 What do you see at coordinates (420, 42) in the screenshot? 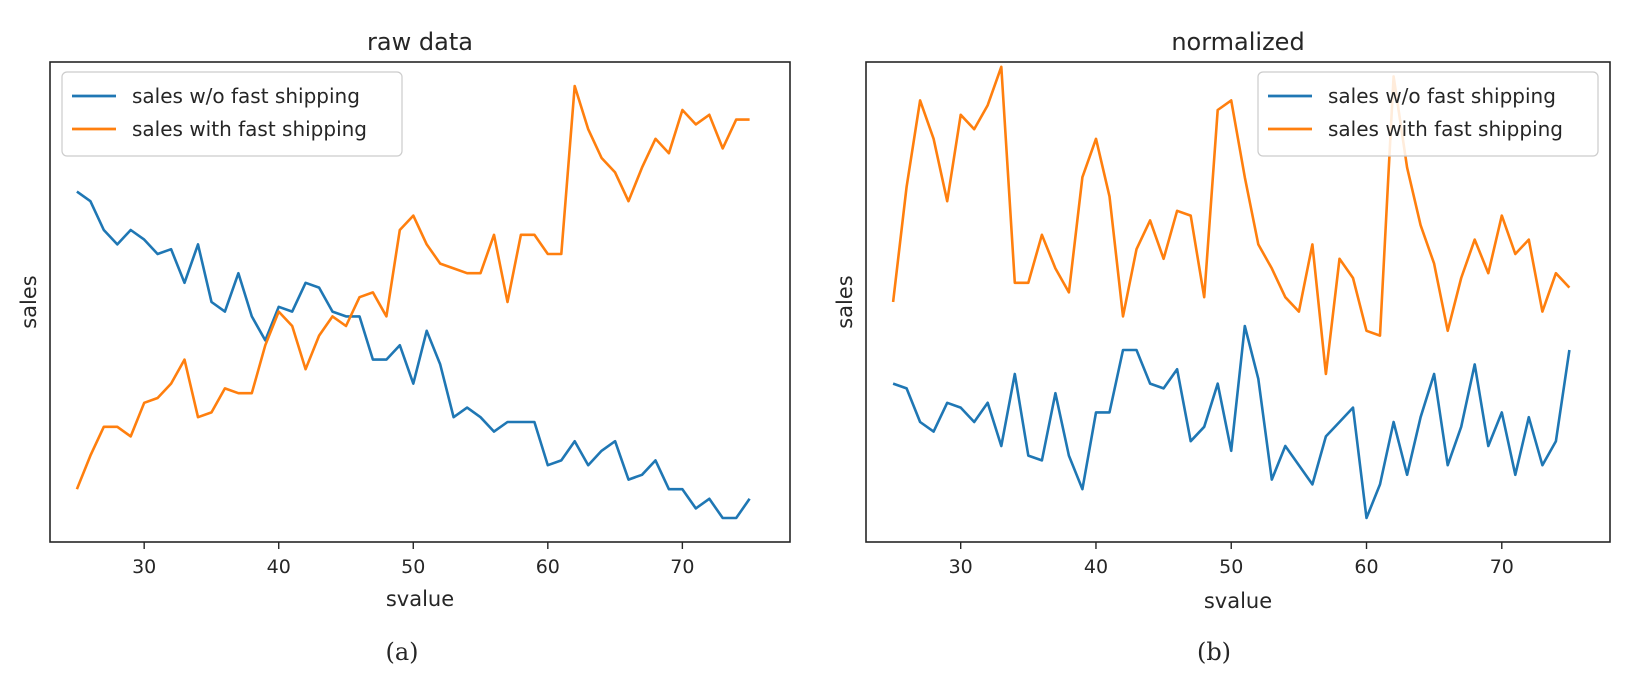
I see `chart-title: raw data` at bounding box center [420, 42].